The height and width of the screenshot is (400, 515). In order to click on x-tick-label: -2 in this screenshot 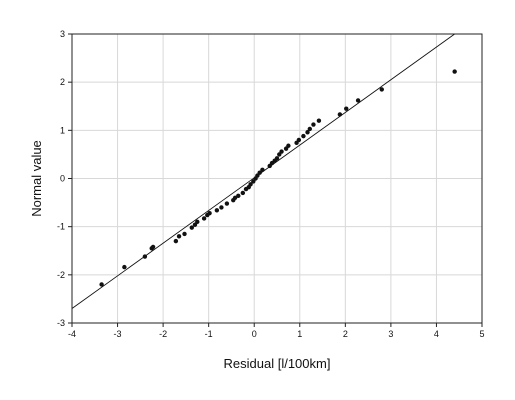, I will do `click(163, 334)`.